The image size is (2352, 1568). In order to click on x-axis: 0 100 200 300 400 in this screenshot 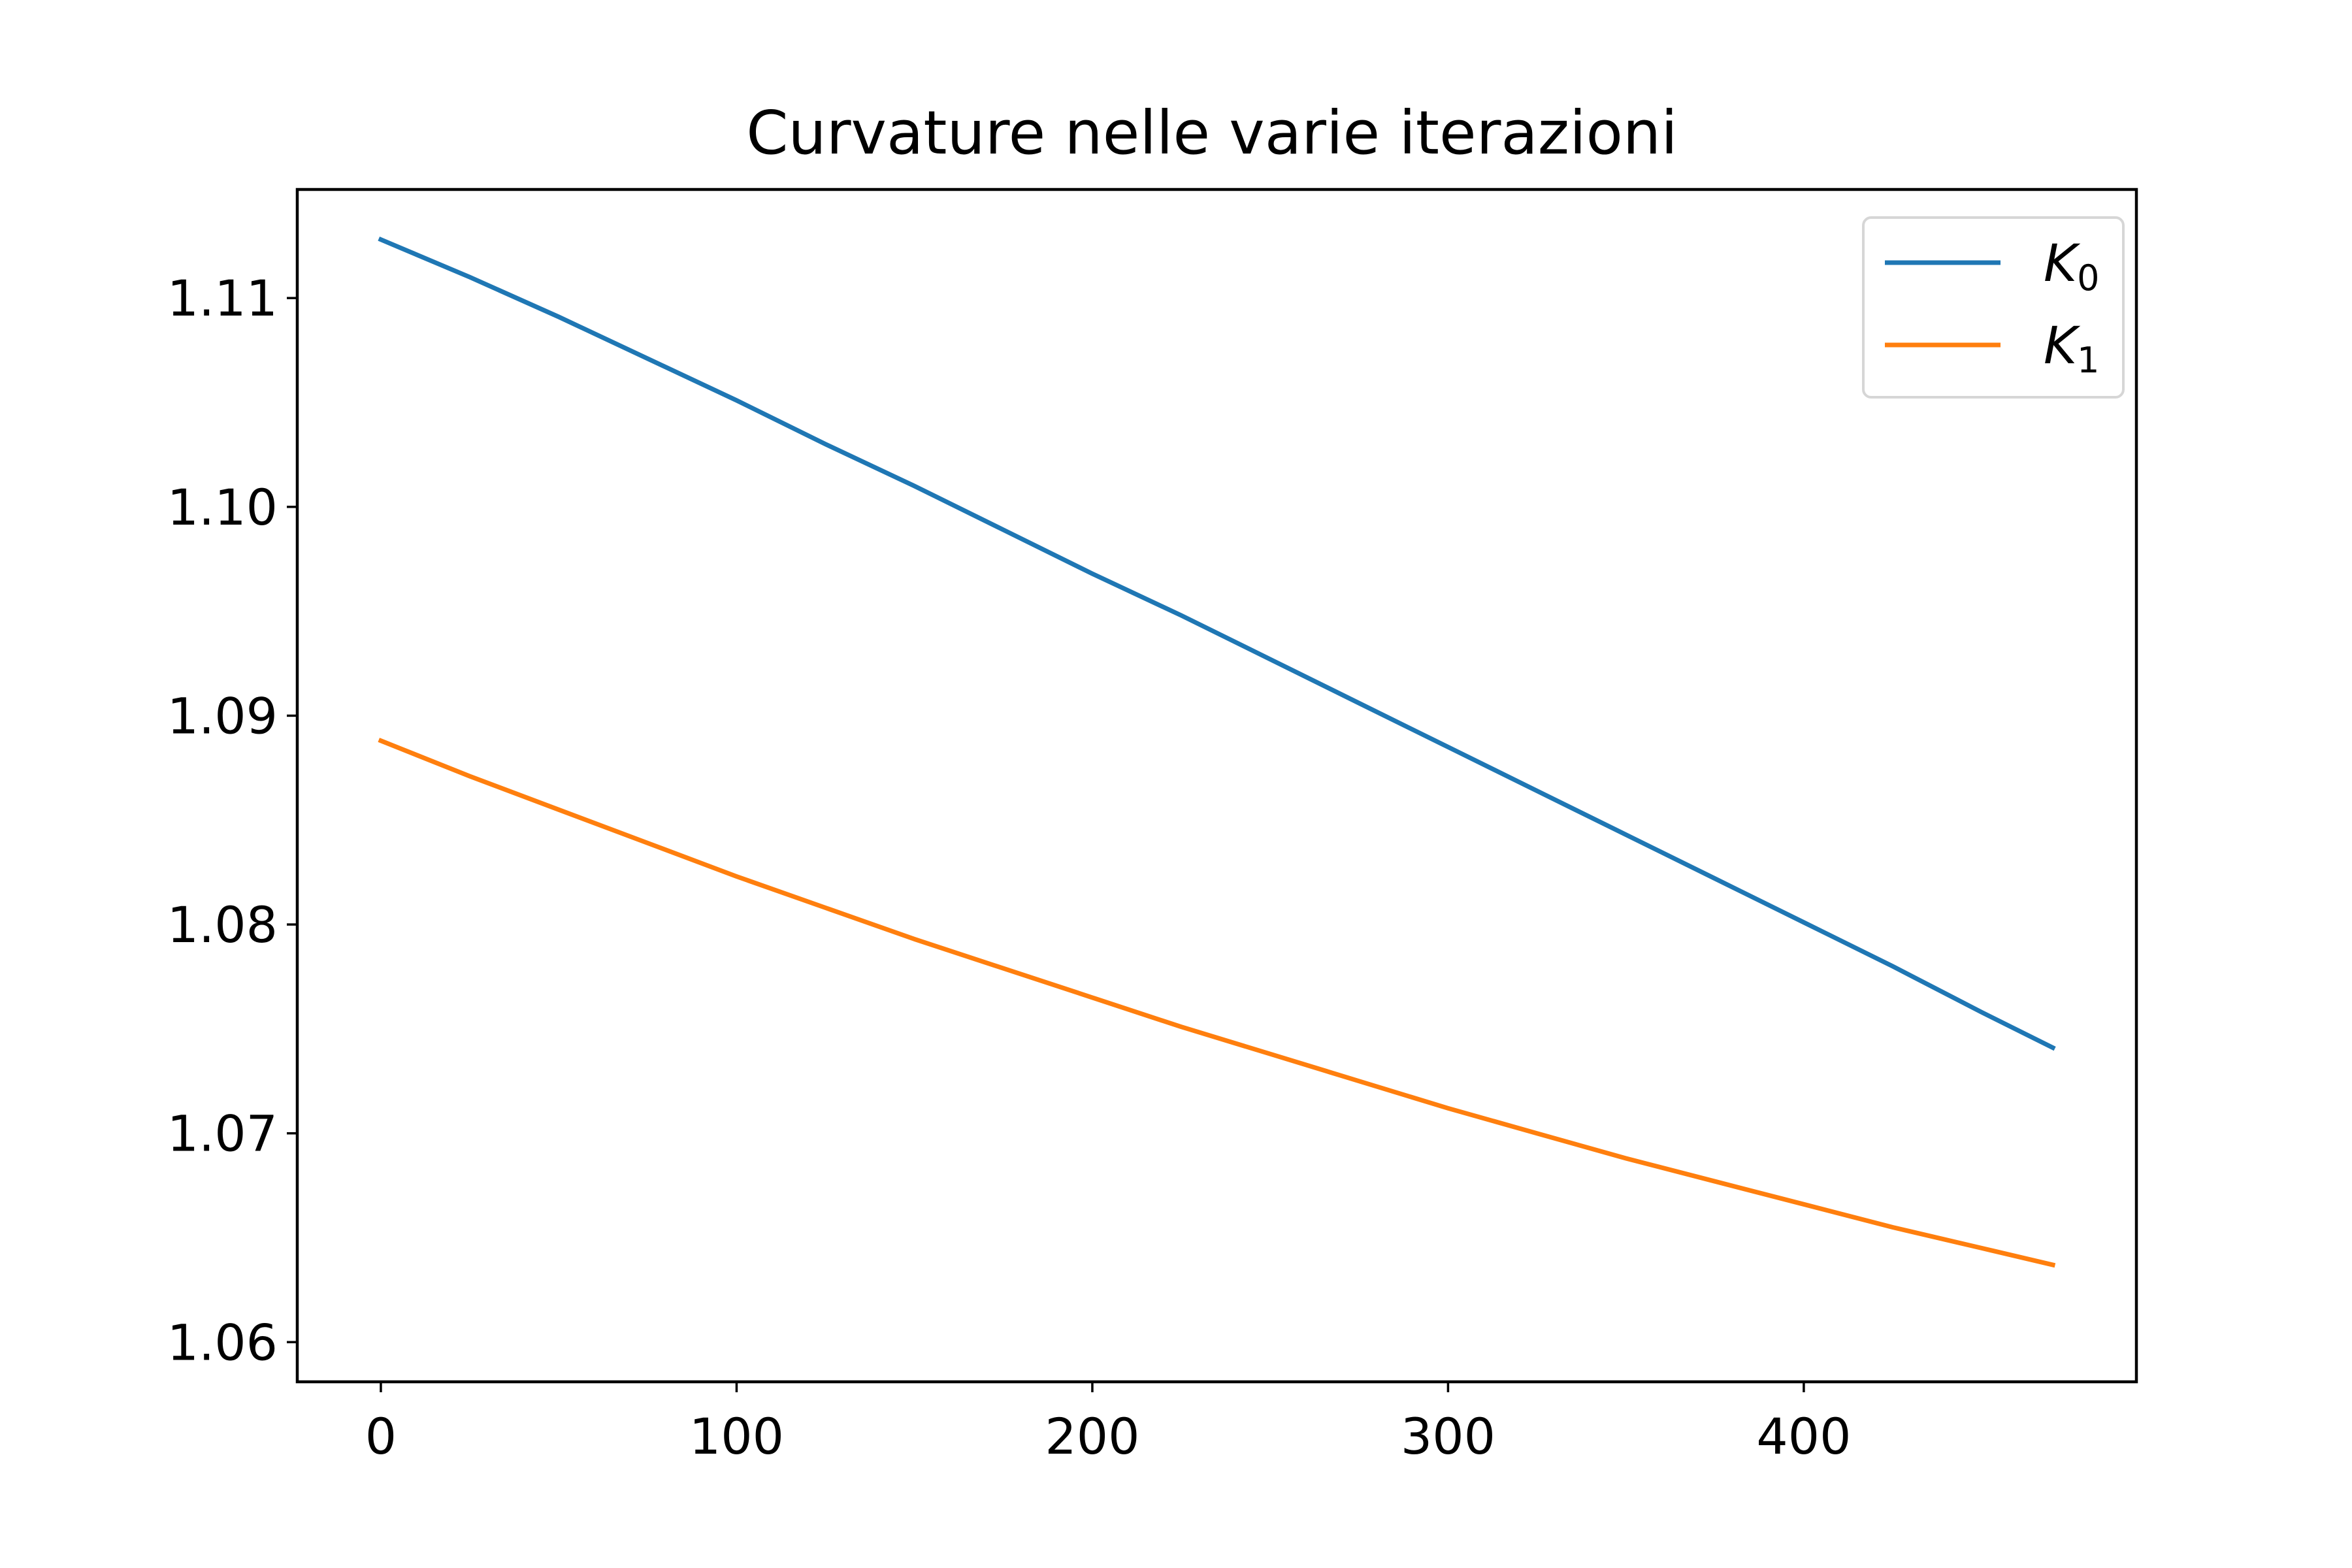, I will do `click(1108, 1423)`.